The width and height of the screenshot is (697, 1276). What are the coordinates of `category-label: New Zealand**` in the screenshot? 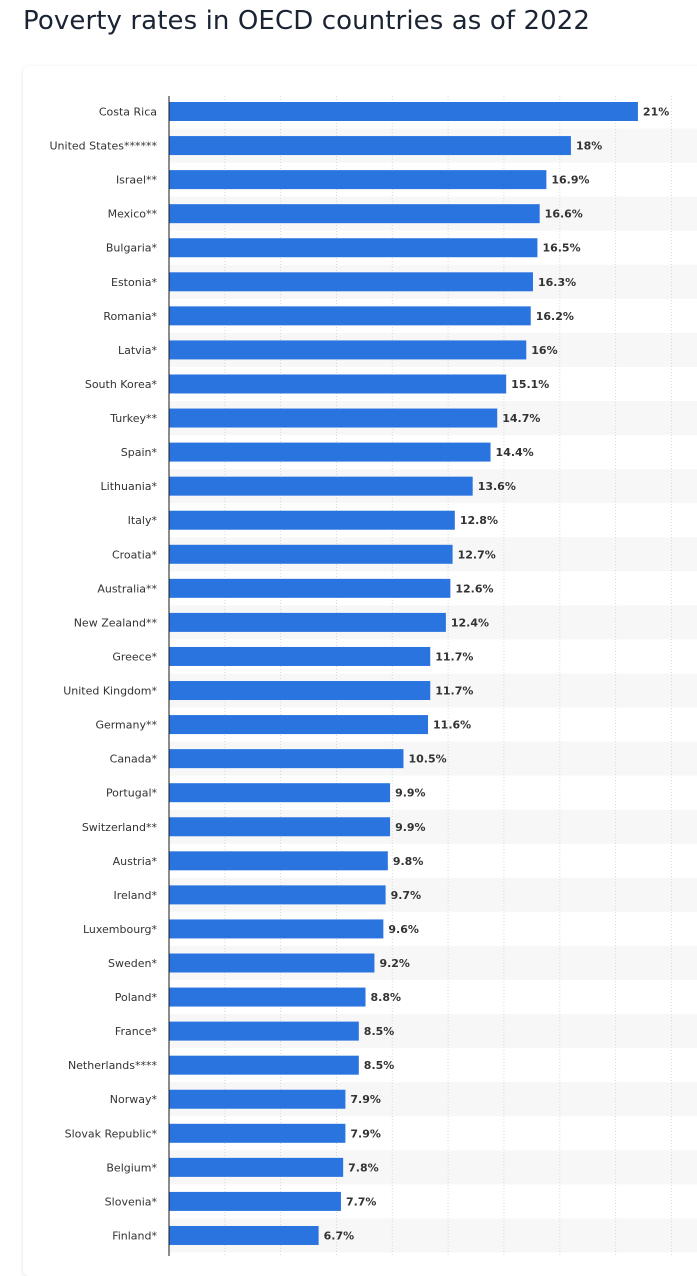 It's located at (116, 622).